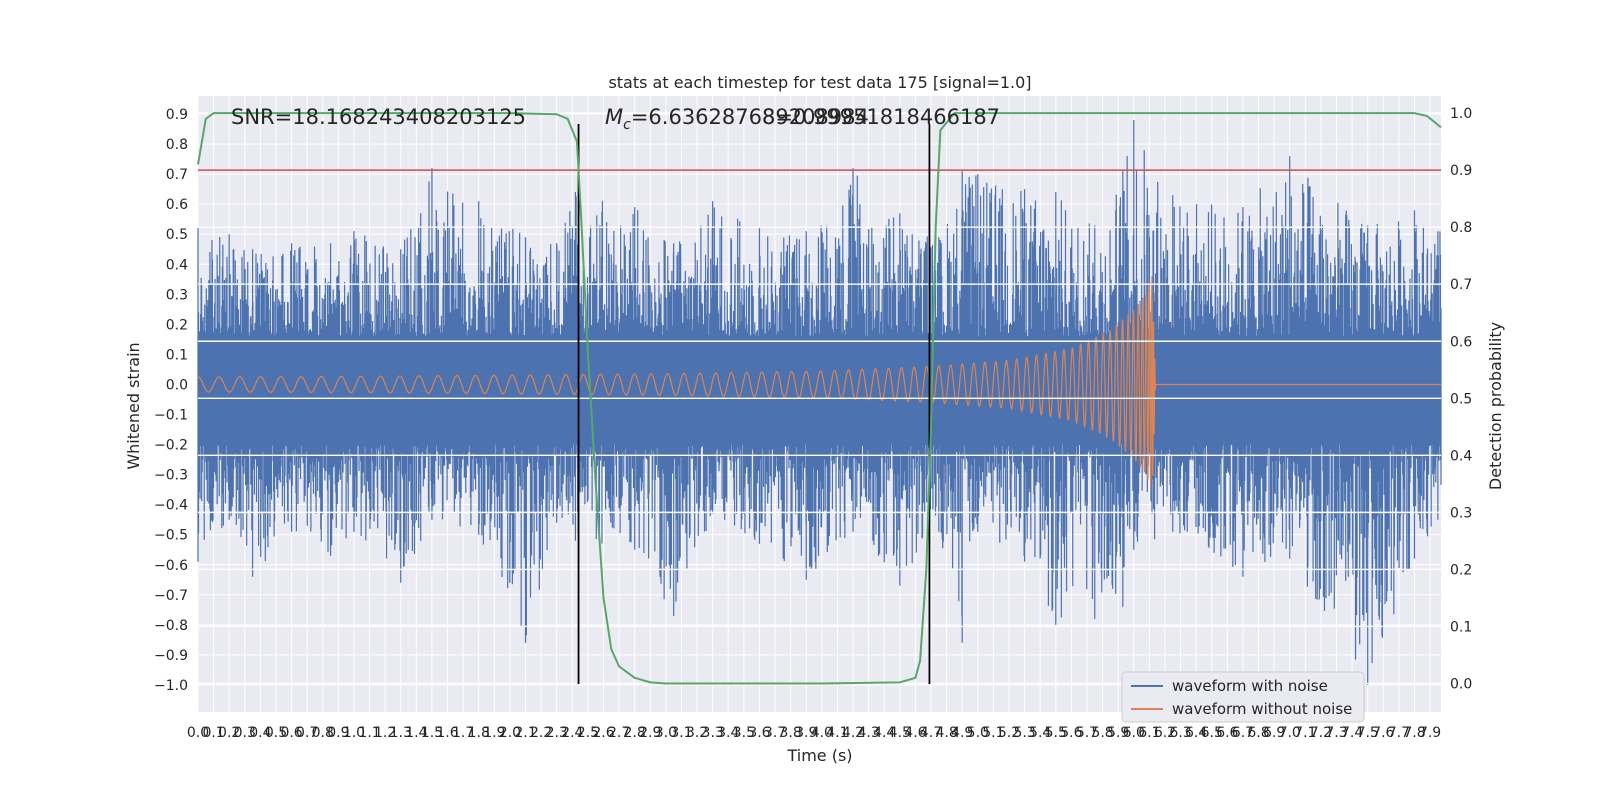  I want to click on x-tick-label: 1.8, so click(479, 733).